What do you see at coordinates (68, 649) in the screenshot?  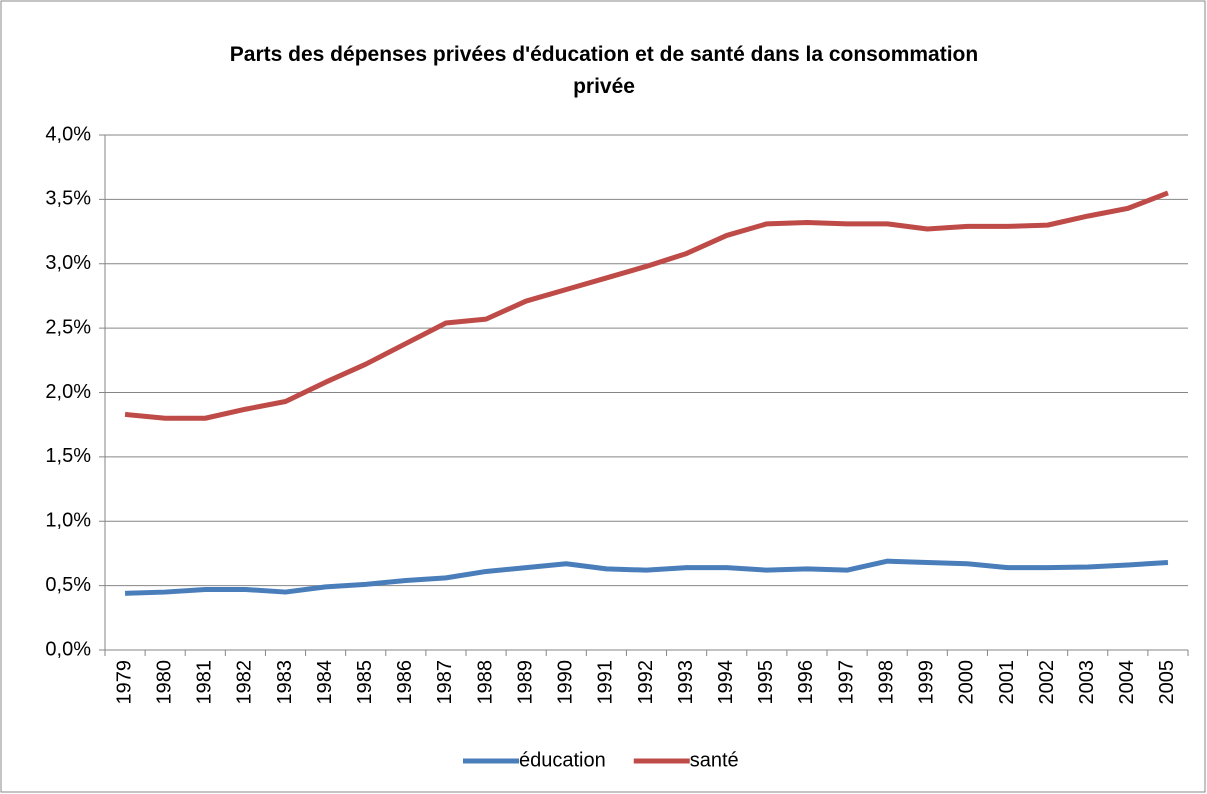 I see `y-tick-label: 0,0%` at bounding box center [68, 649].